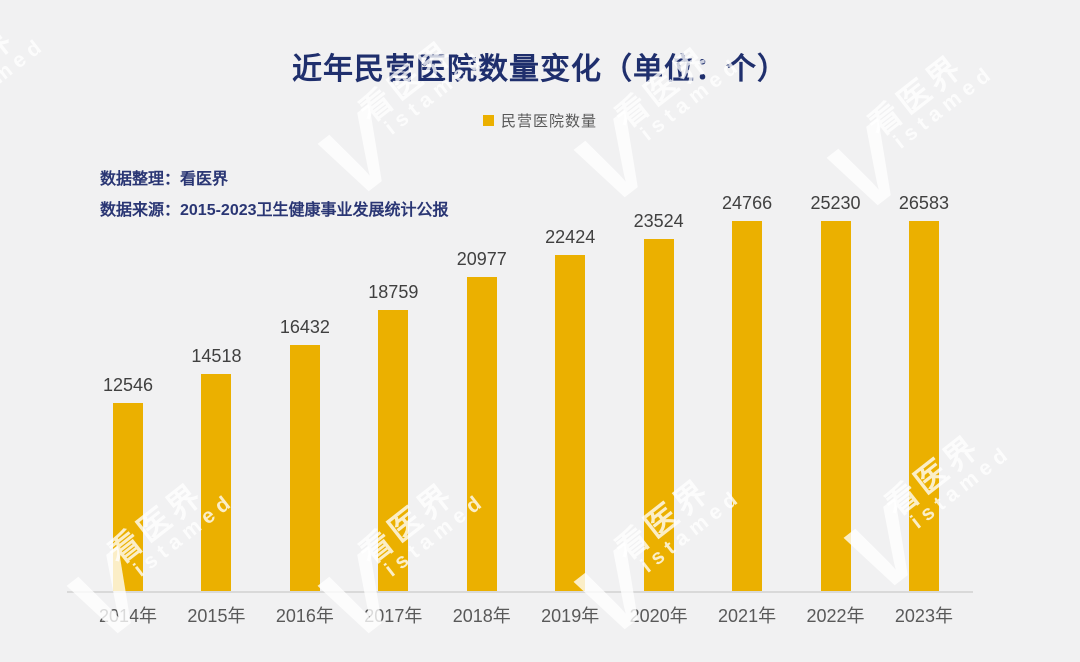  I want to click on x-axis-label: 2014年, so click(128, 616).